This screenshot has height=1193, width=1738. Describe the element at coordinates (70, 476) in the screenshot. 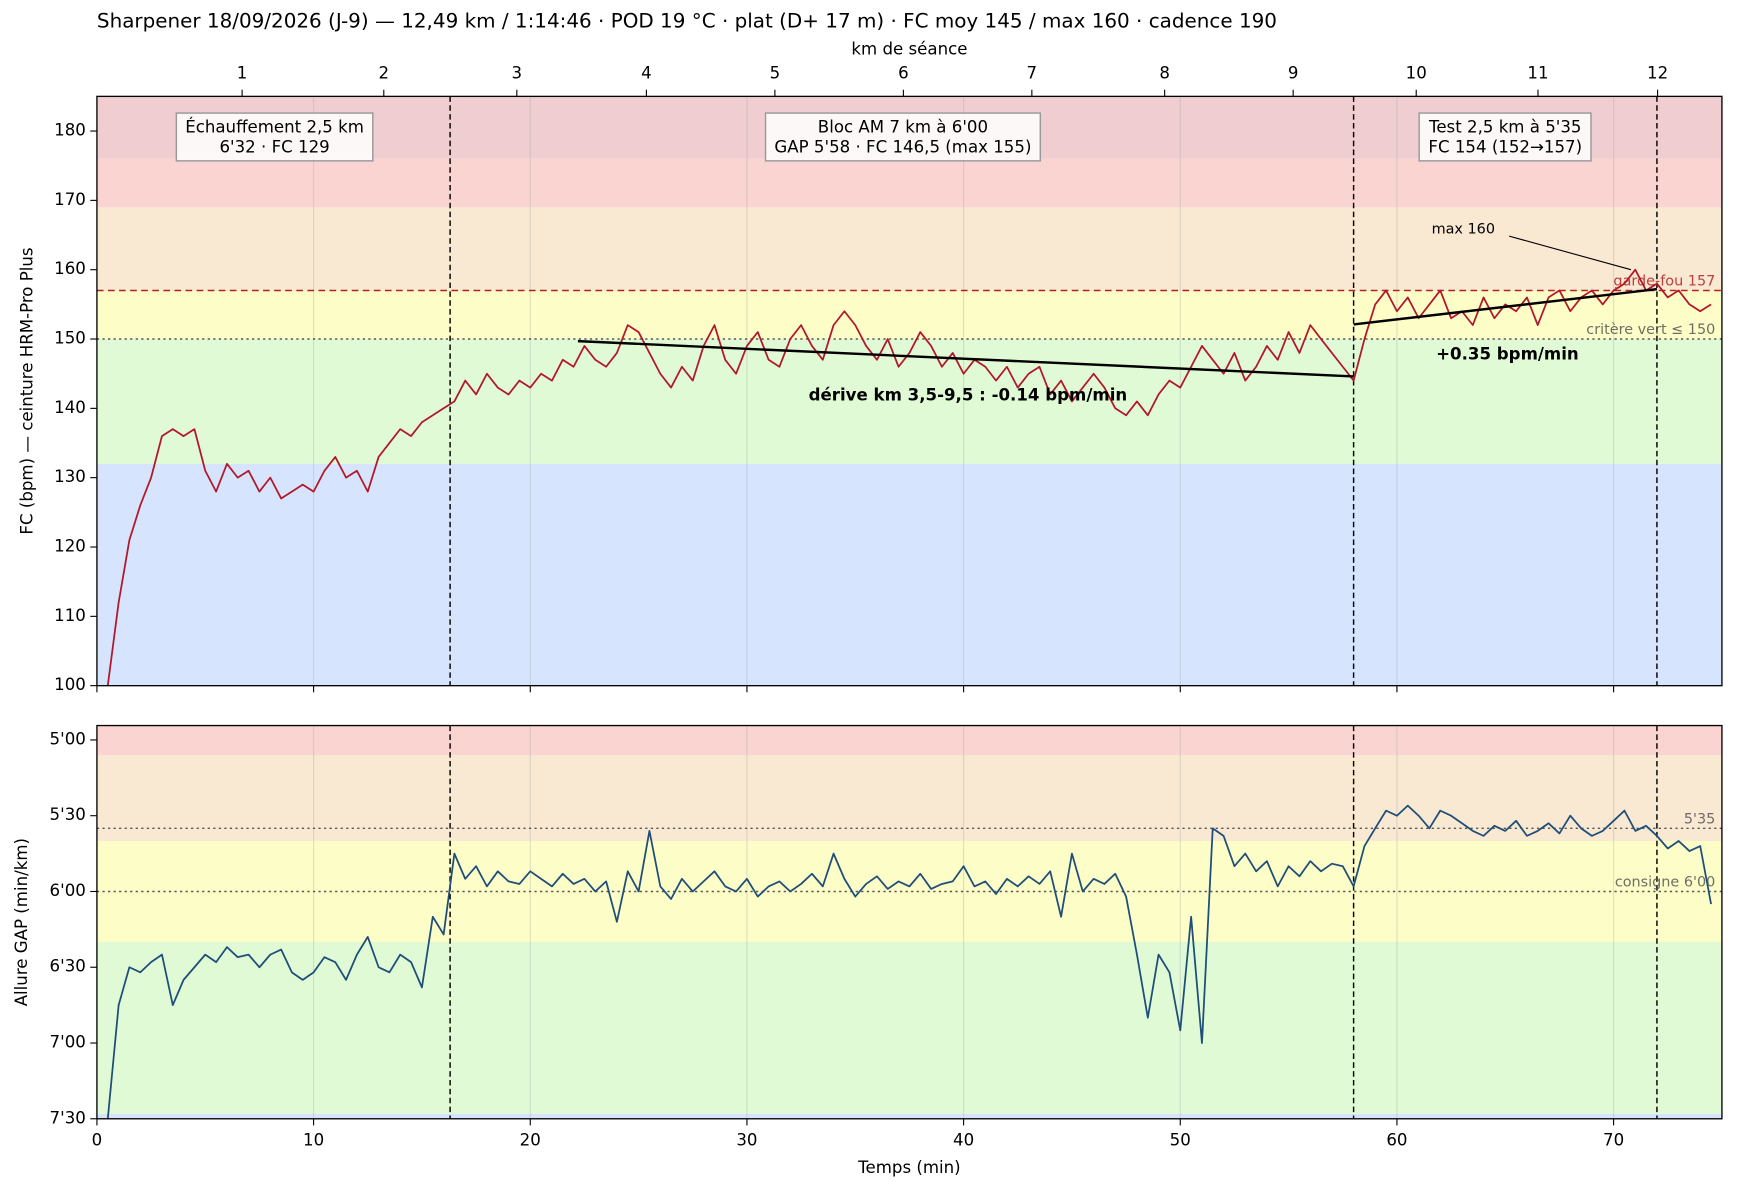

I see `y-tick-label: 130` at that location.